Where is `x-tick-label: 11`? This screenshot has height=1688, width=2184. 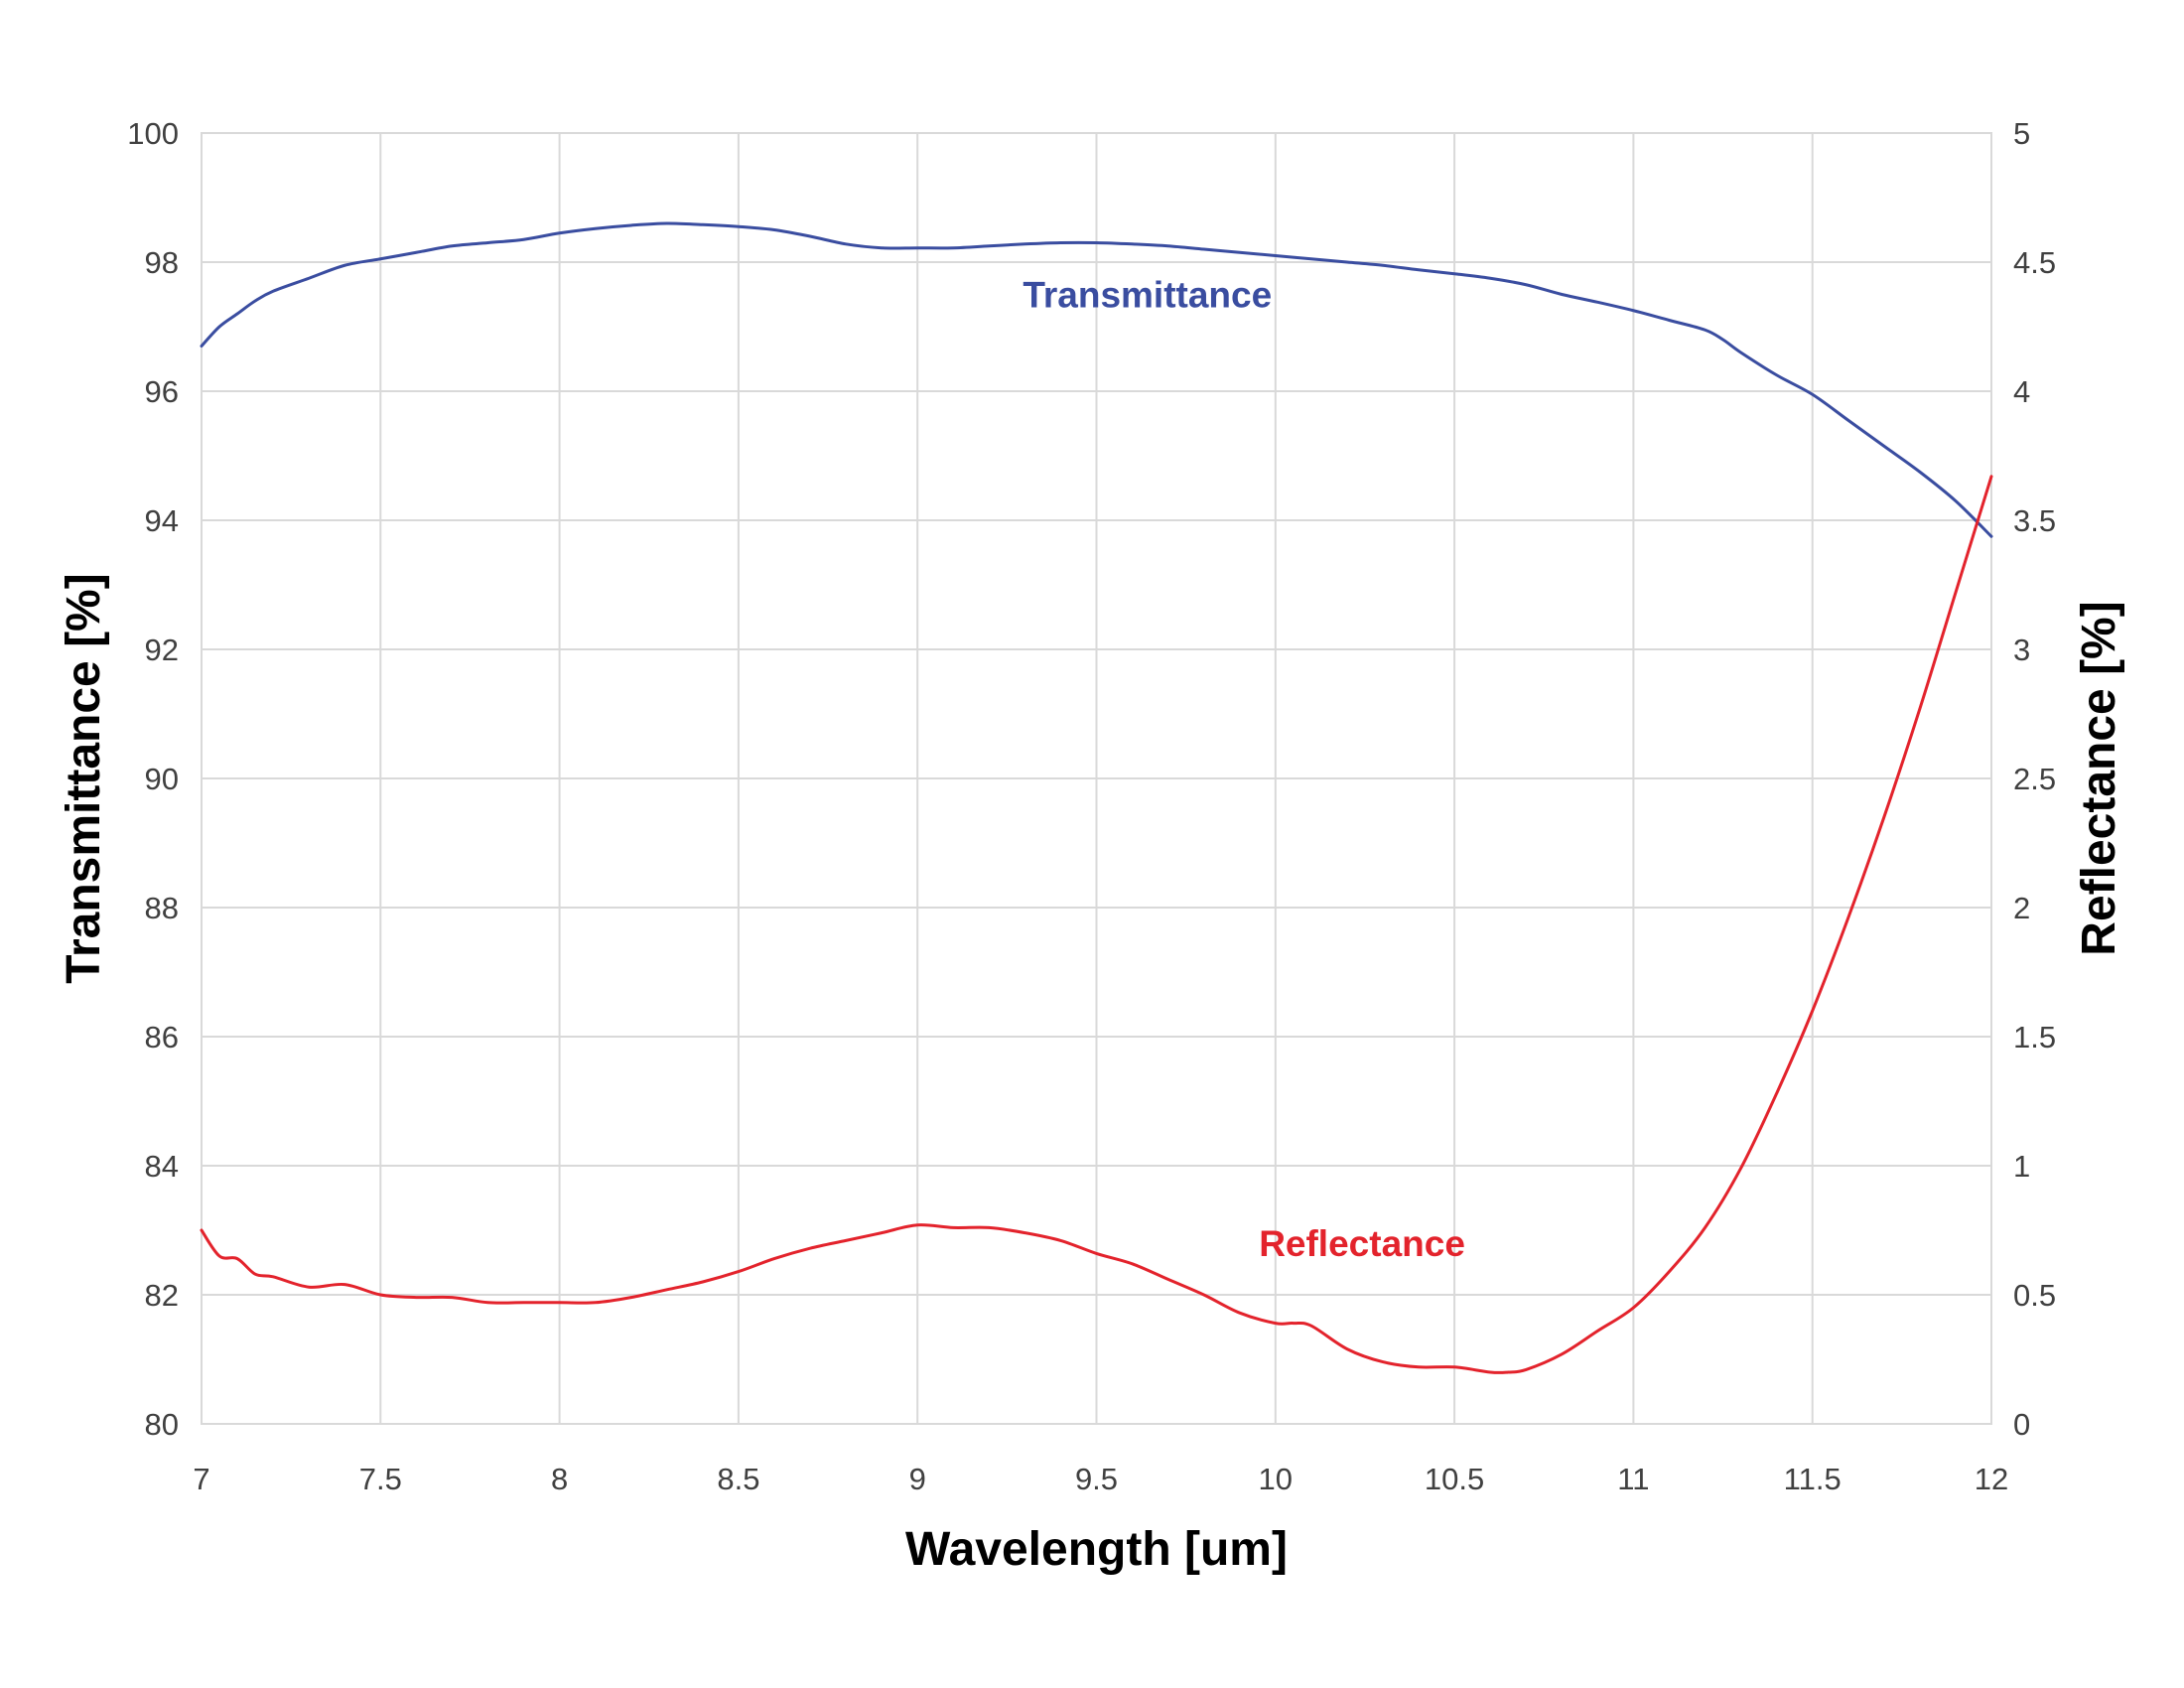
x-tick-label: 11 is located at coordinates (1633, 1479).